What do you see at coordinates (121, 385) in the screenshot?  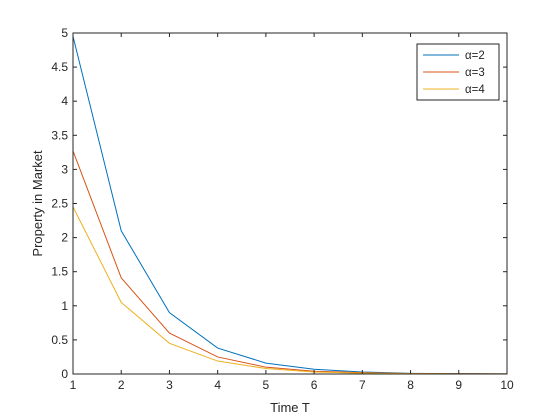 I see `x-tick-label: 2` at bounding box center [121, 385].